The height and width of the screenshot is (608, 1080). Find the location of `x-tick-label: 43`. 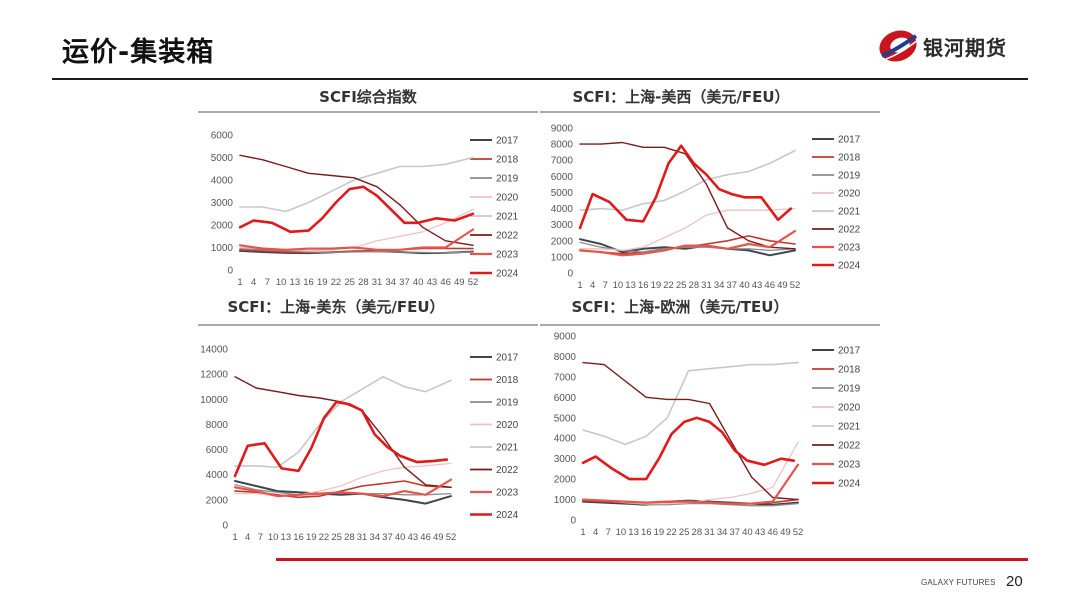

x-tick-label: 43 is located at coordinates (757, 285).